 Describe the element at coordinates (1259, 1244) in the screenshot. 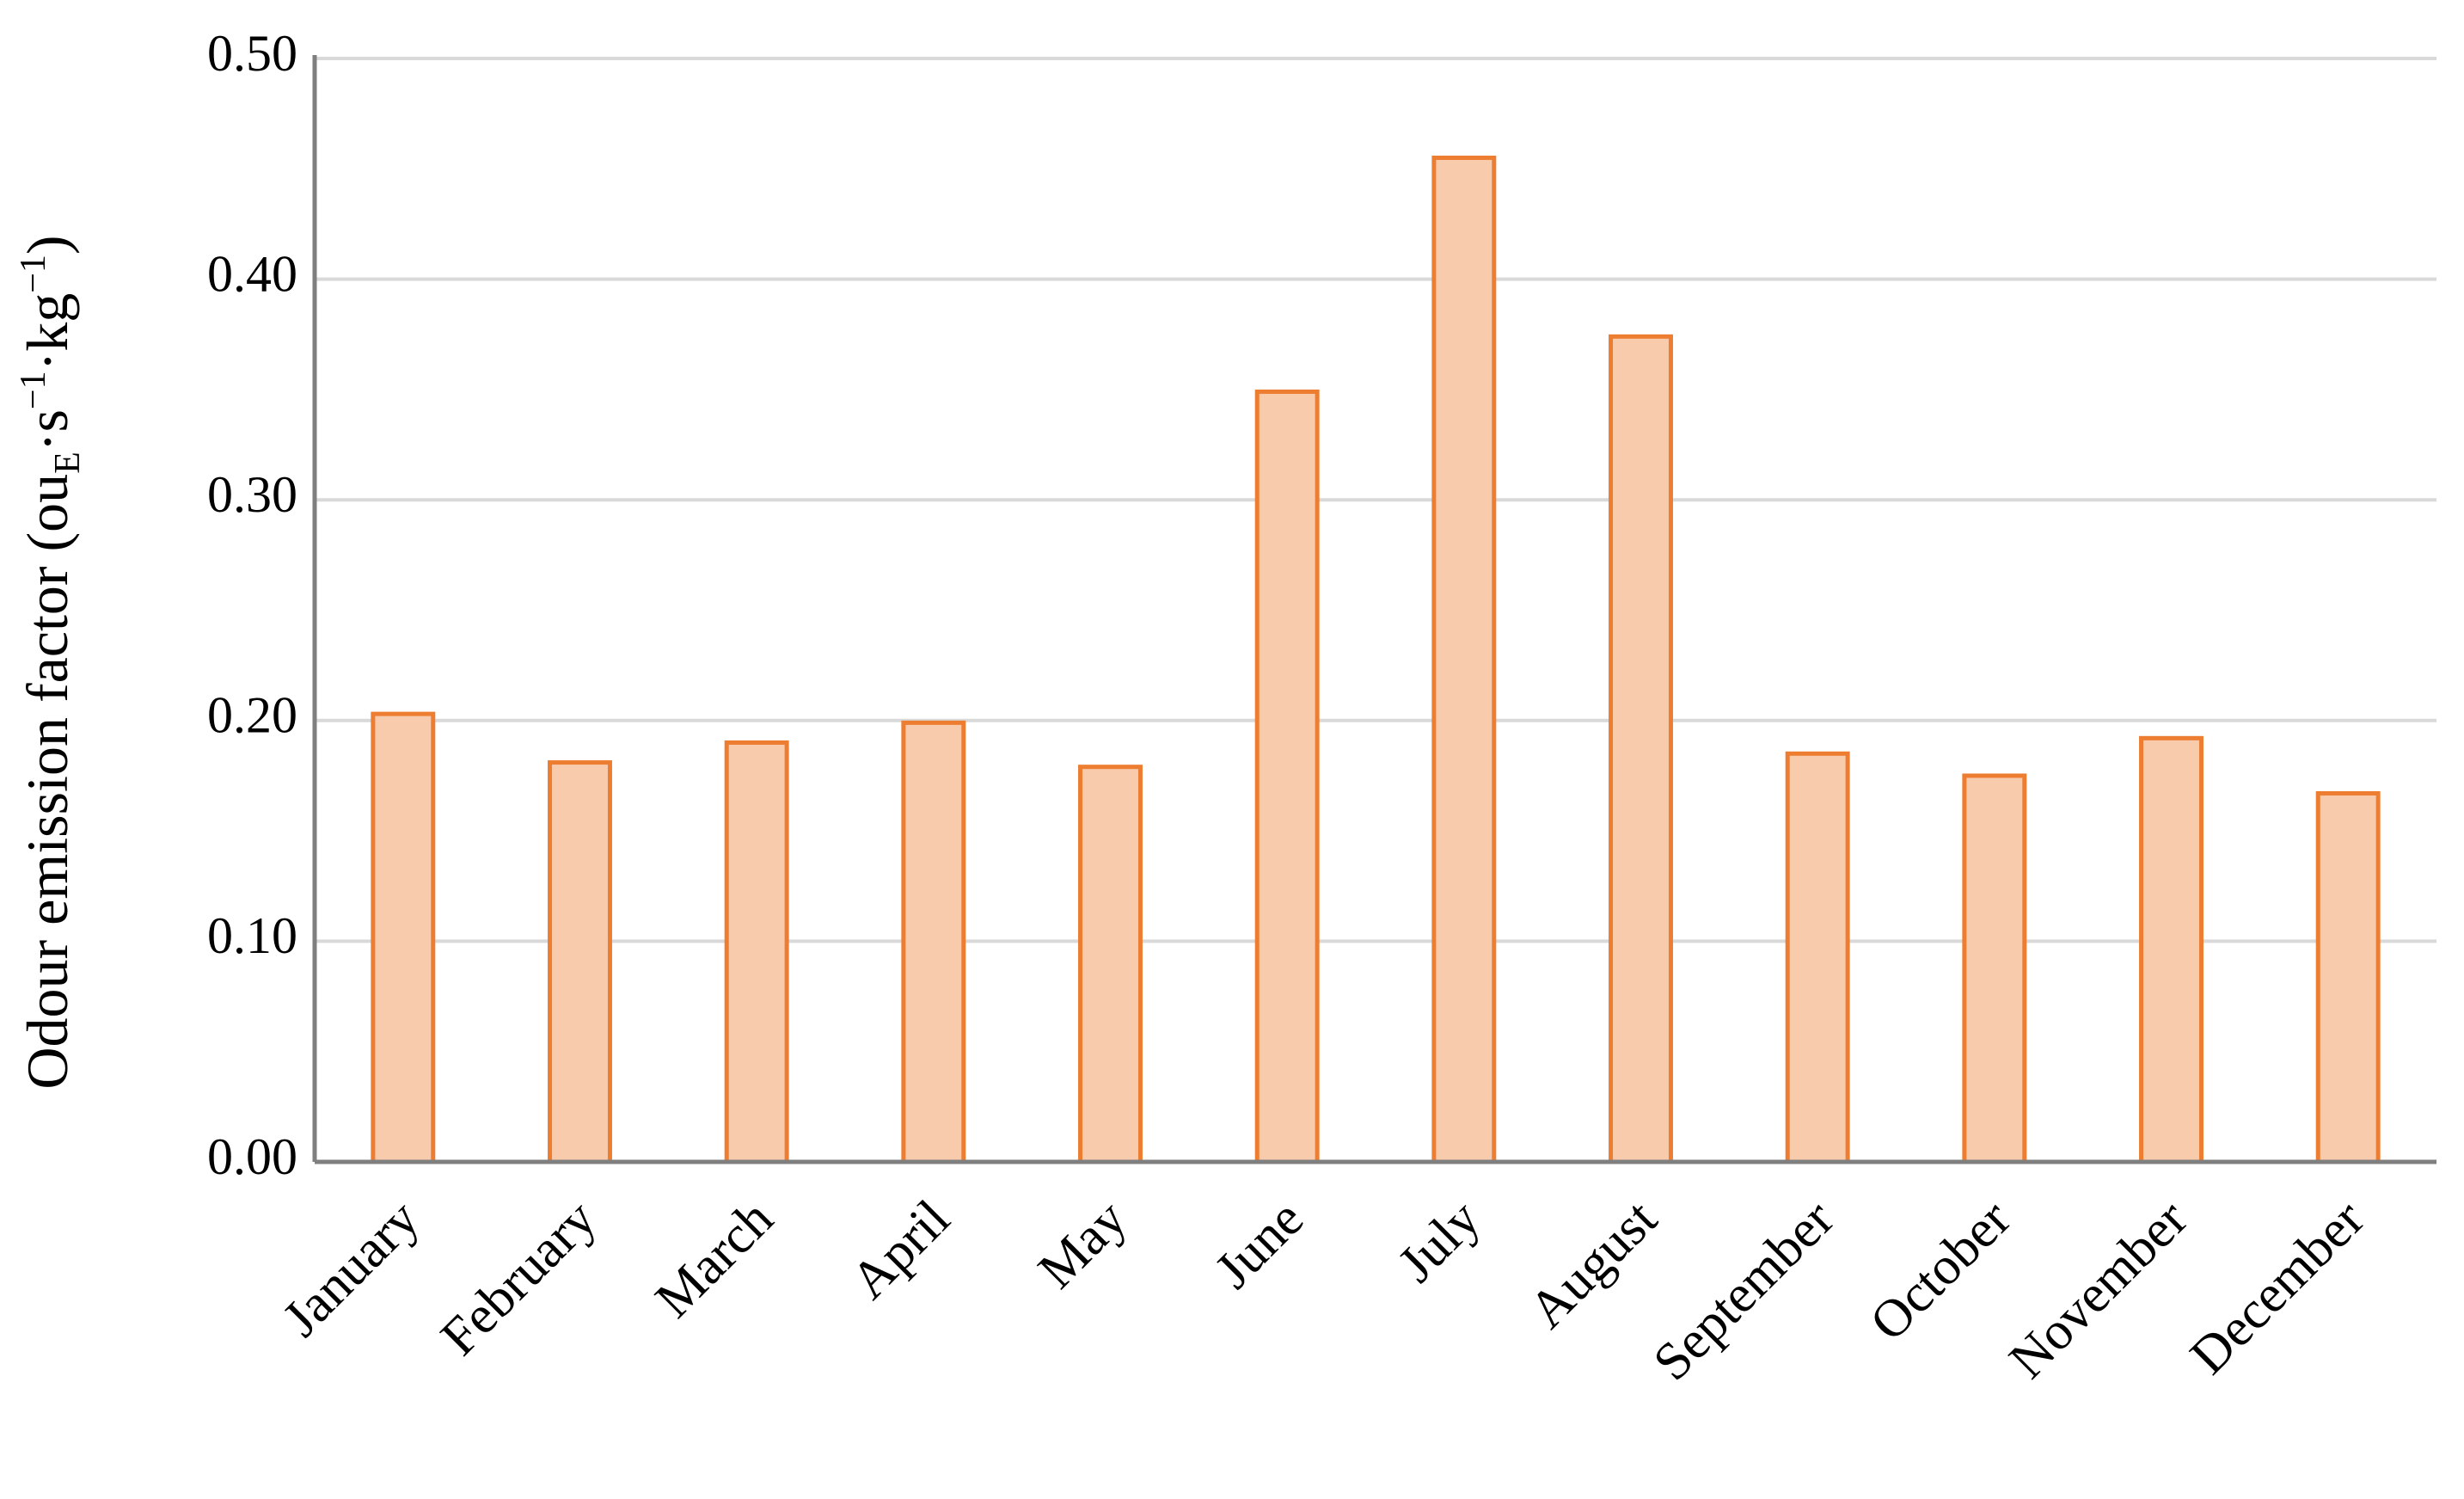

I see `x-tick-label: June` at that location.